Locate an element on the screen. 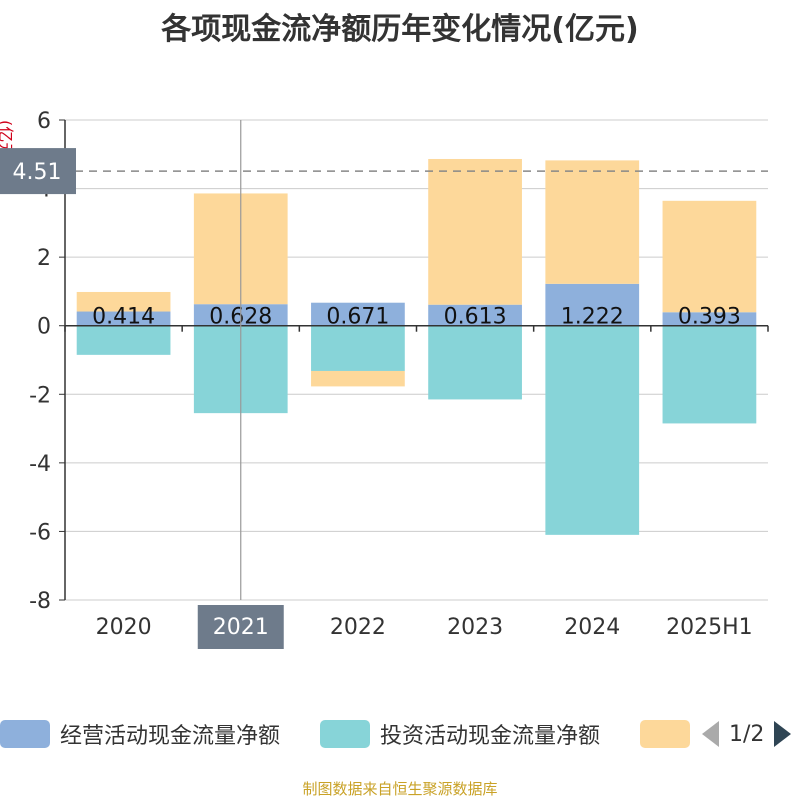 Image resolution: width=800 pixels, height=800 pixels. legend: 经营活动现金流量净额 投资活动现金流量净额 1/2 is located at coordinates (400, 734).